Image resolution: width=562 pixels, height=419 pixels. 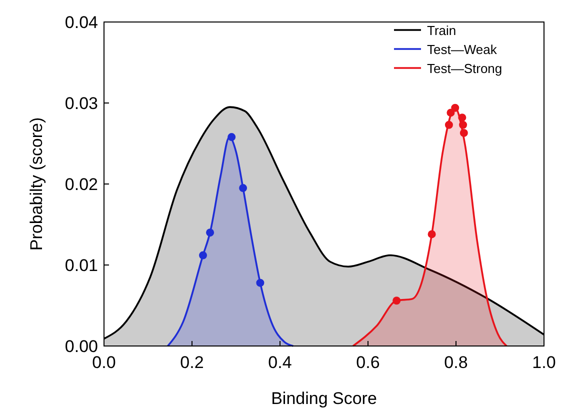 What do you see at coordinates (104, 362) in the screenshot?
I see `x-tick-label: 0.0` at bounding box center [104, 362].